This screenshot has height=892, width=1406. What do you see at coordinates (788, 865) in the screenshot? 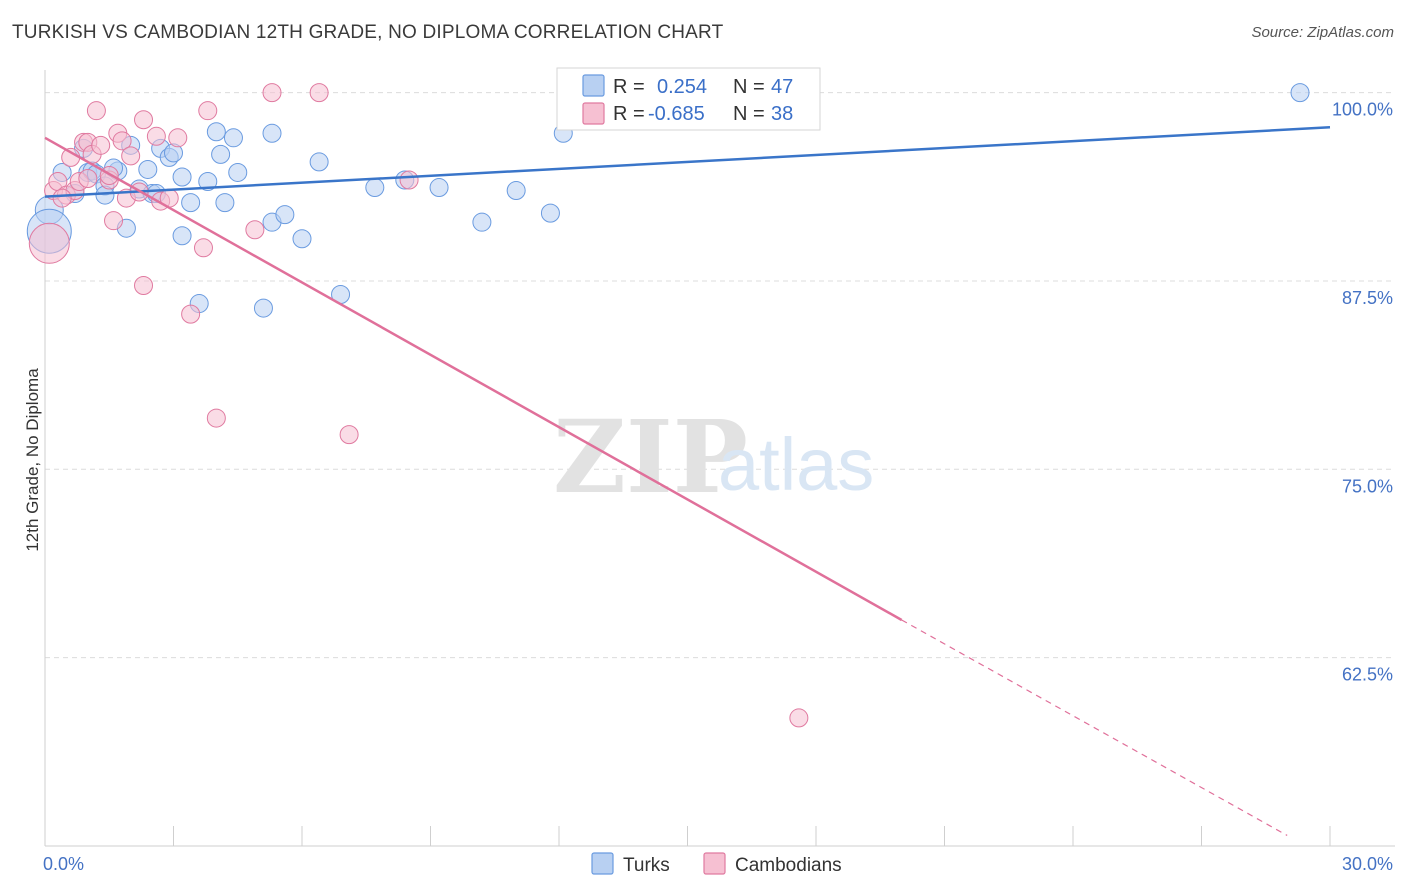
I see `bottom-legend-cambodians: Cambodians` at bounding box center [788, 865].